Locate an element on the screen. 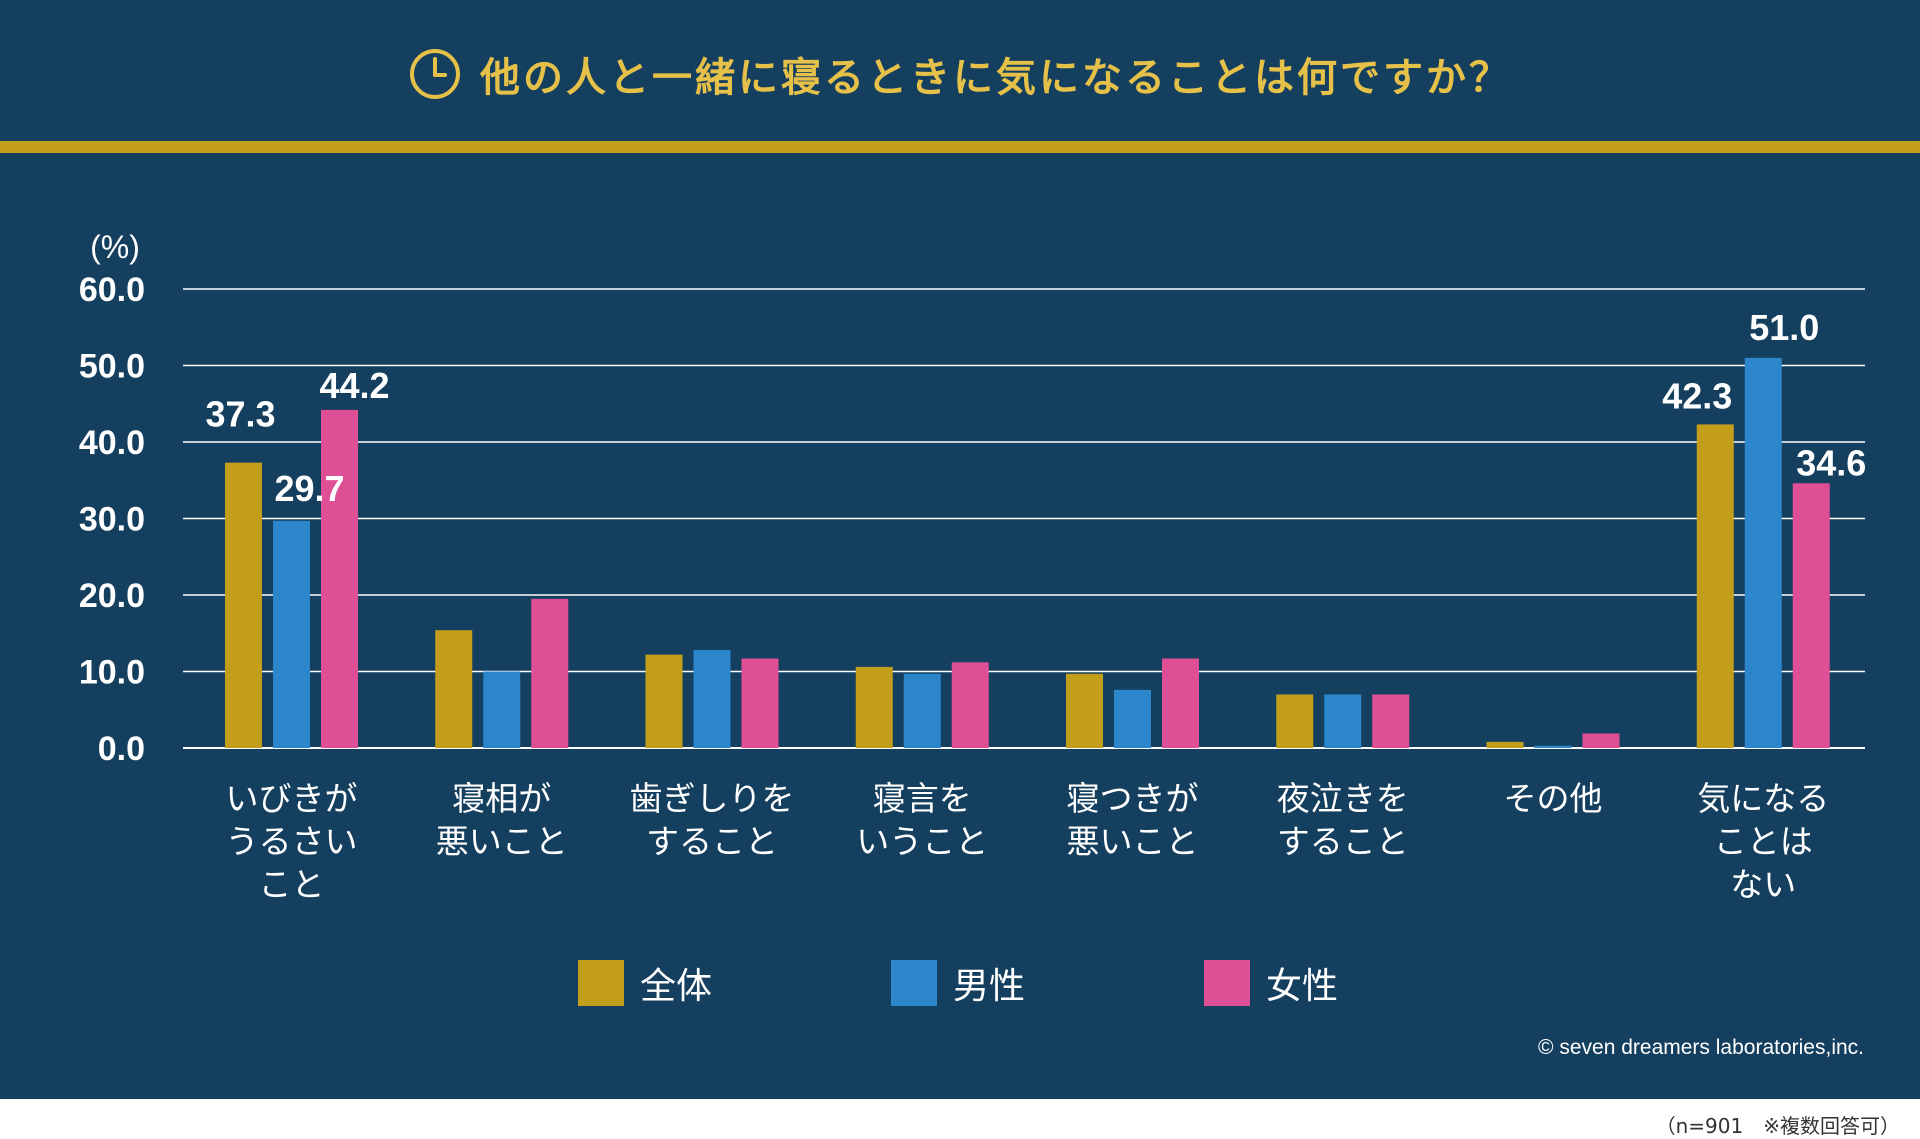 Image resolution: width=1920 pixels, height=1139 pixels. category-label: いびきが is located at coordinates (292, 798).